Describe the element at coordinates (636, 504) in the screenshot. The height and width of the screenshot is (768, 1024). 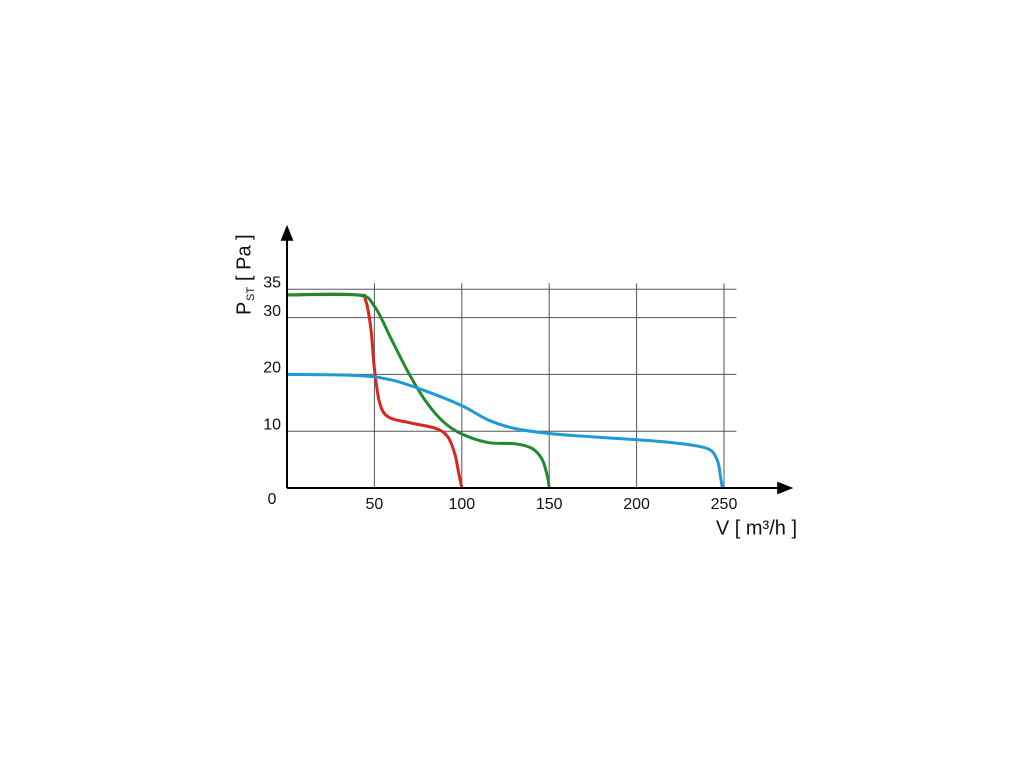
I see `x-tick-label: 200` at that location.